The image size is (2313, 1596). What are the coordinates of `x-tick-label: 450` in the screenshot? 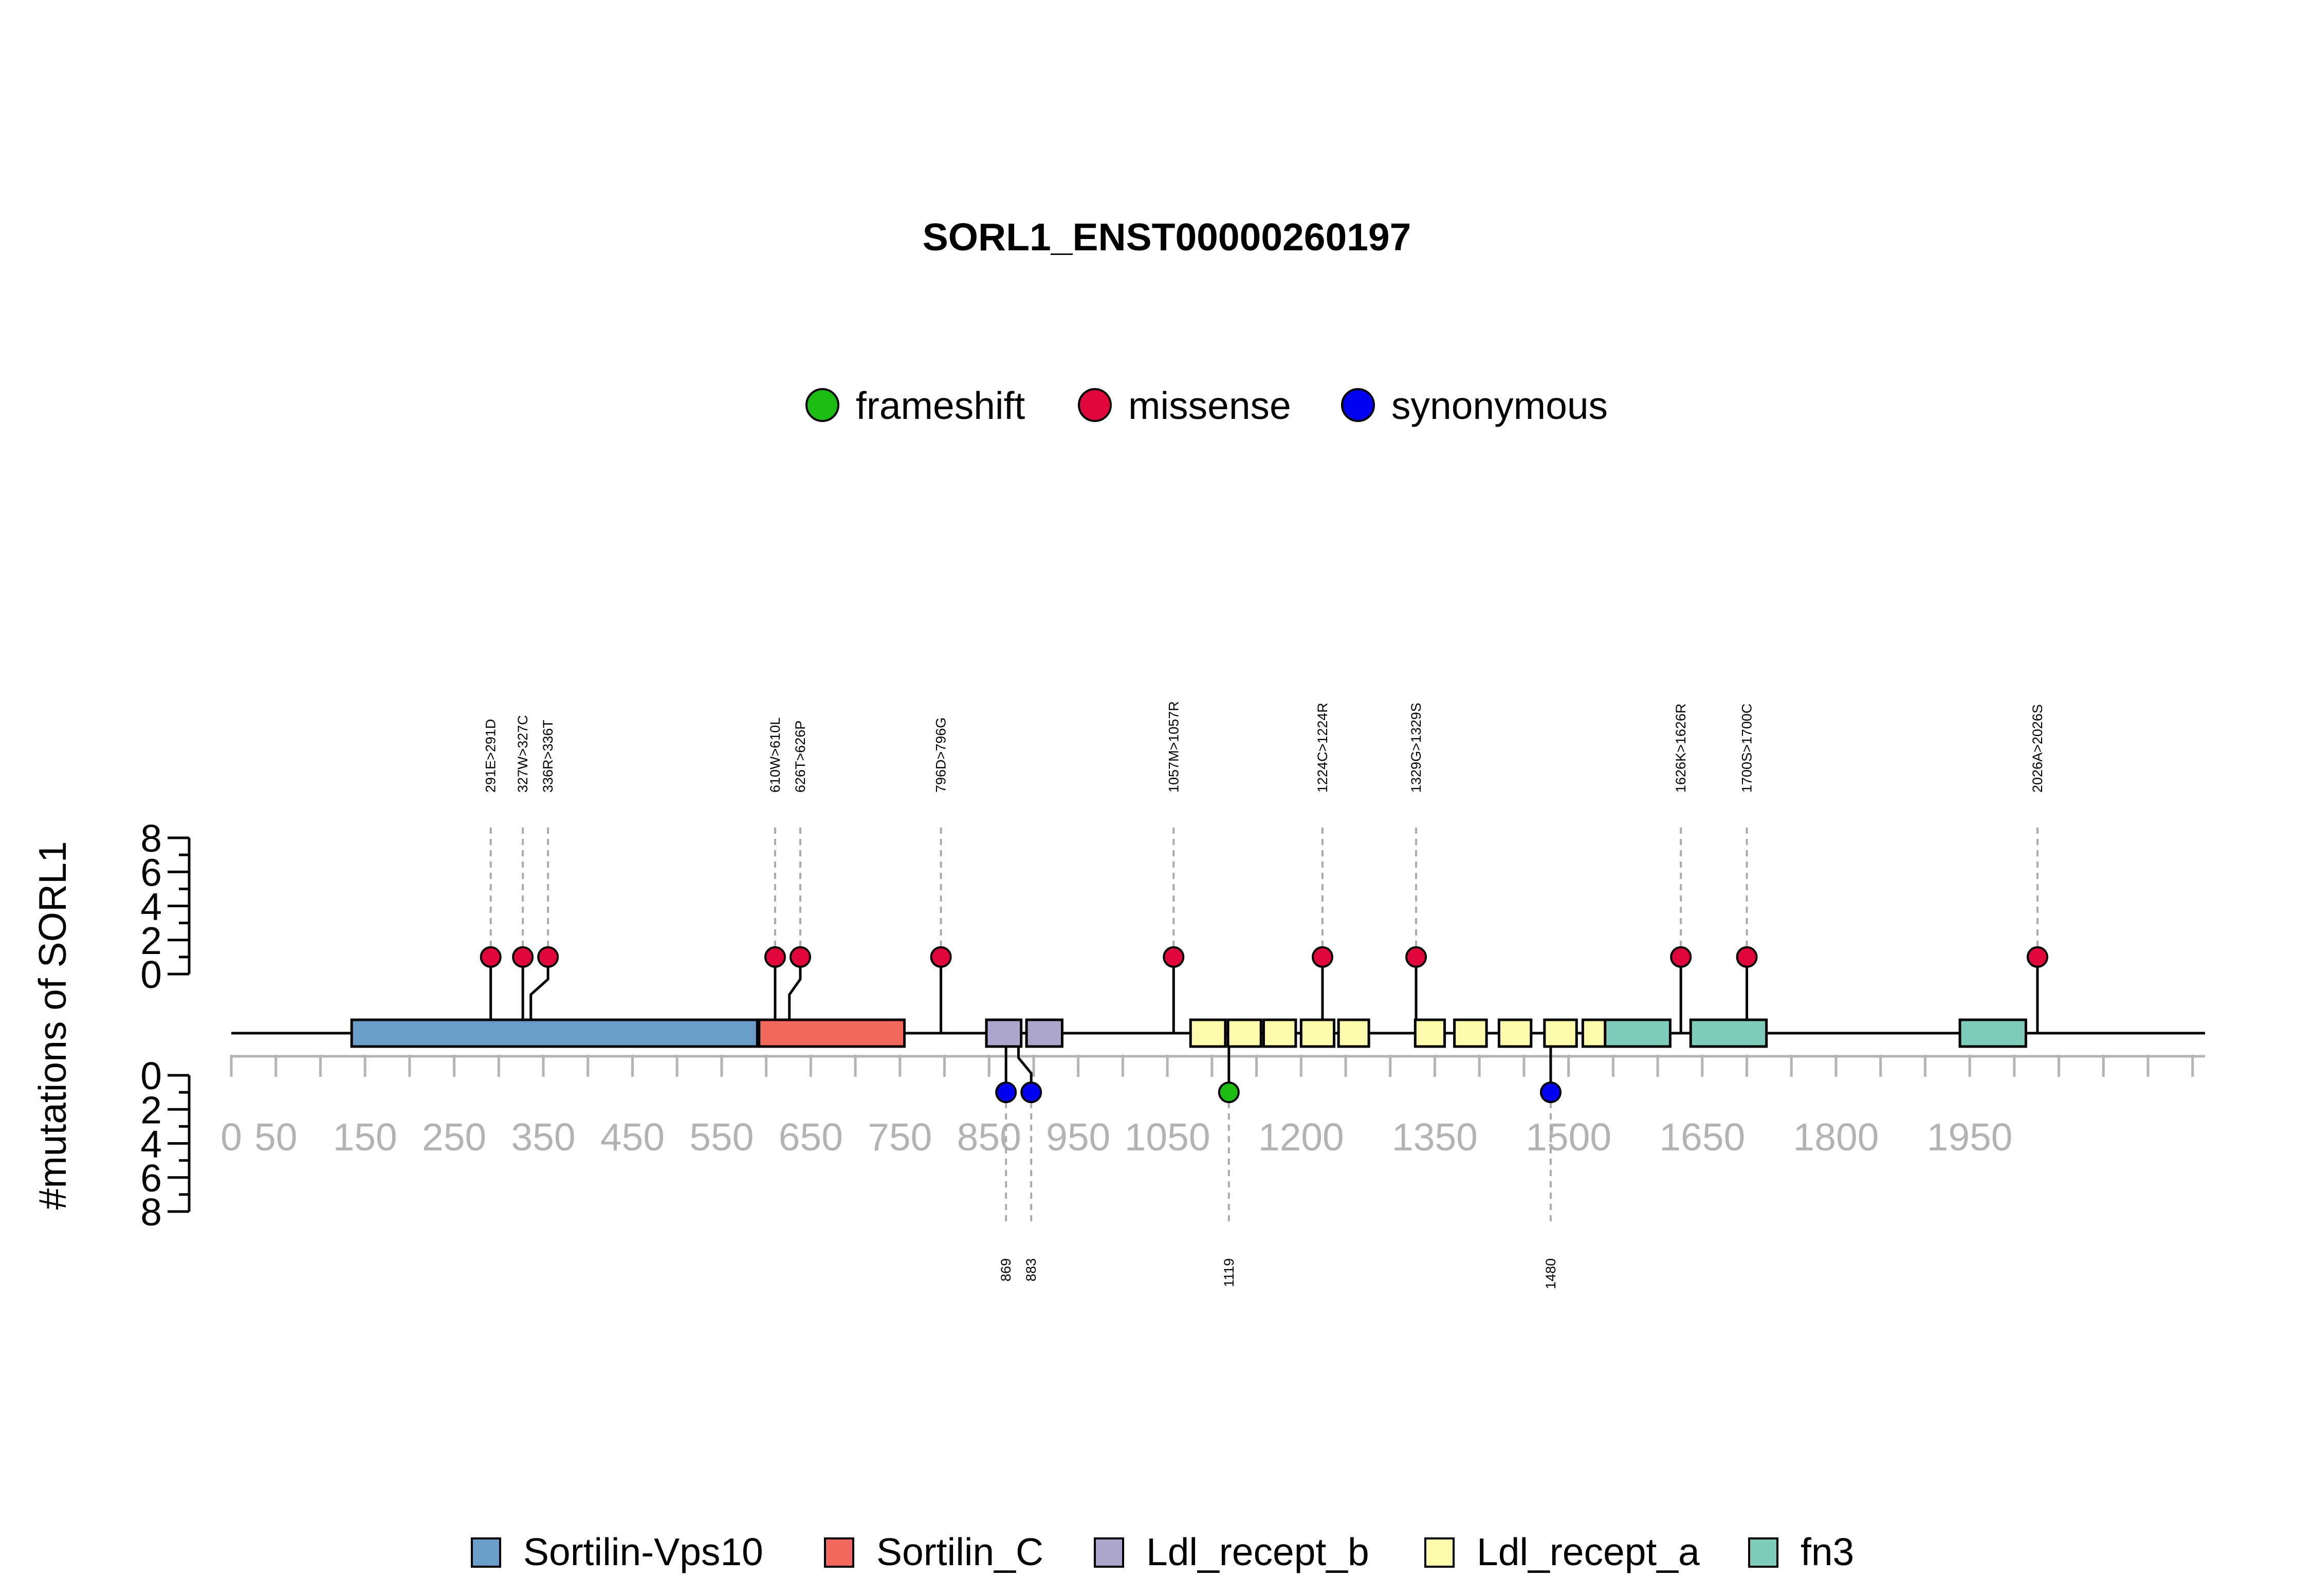 It's located at (632, 1137).